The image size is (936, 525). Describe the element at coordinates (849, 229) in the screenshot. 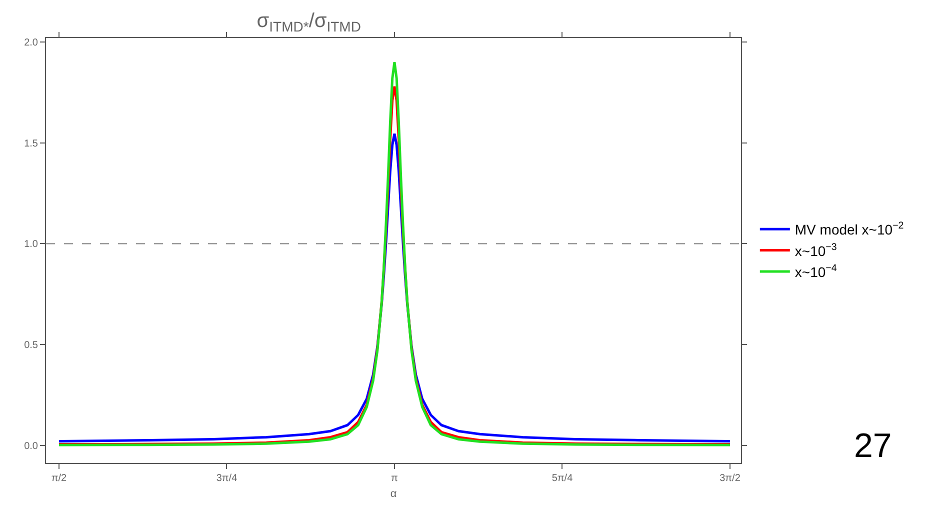

I see `legend-label: MV model x~10$^{−2}$` at that location.